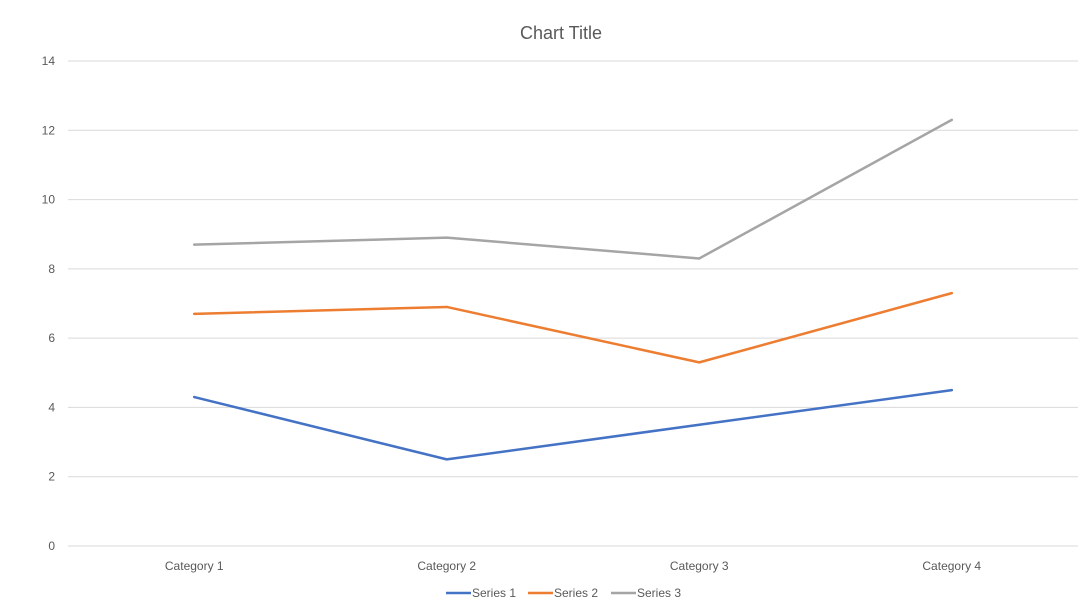 The height and width of the screenshot is (605, 1080). Describe the element at coordinates (51, 407) in the screenshot. I see `y-tick-label: 4` at that location.